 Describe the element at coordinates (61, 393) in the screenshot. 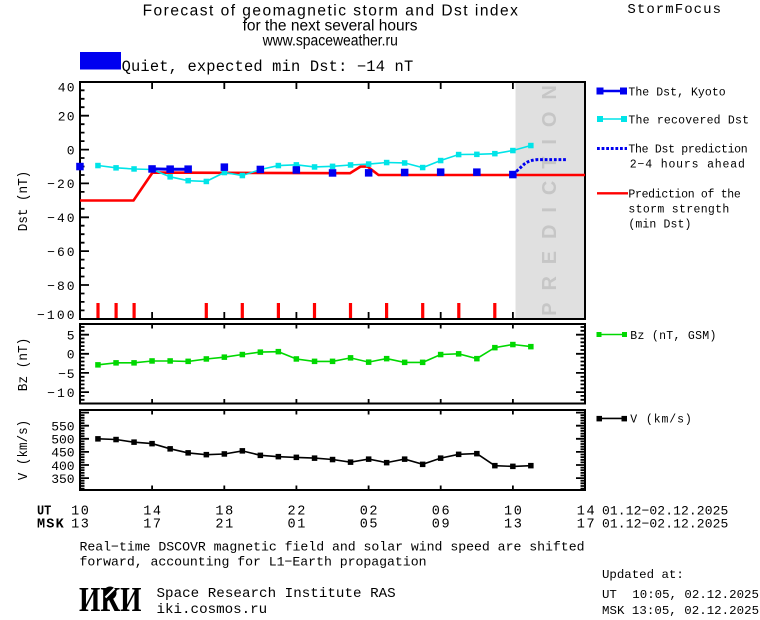

I see `svg-text: −10` at that location.